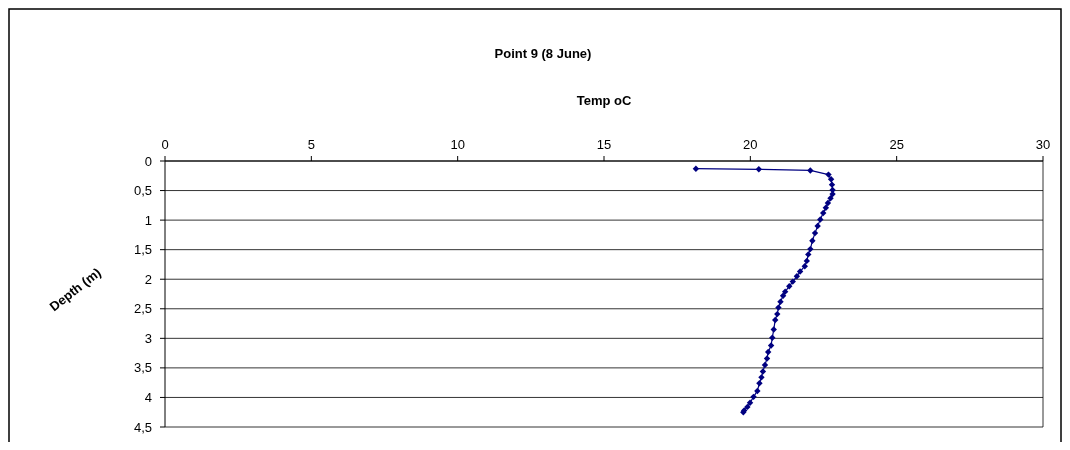  I want to click on x-tick-label: 25, so click(896, 144).